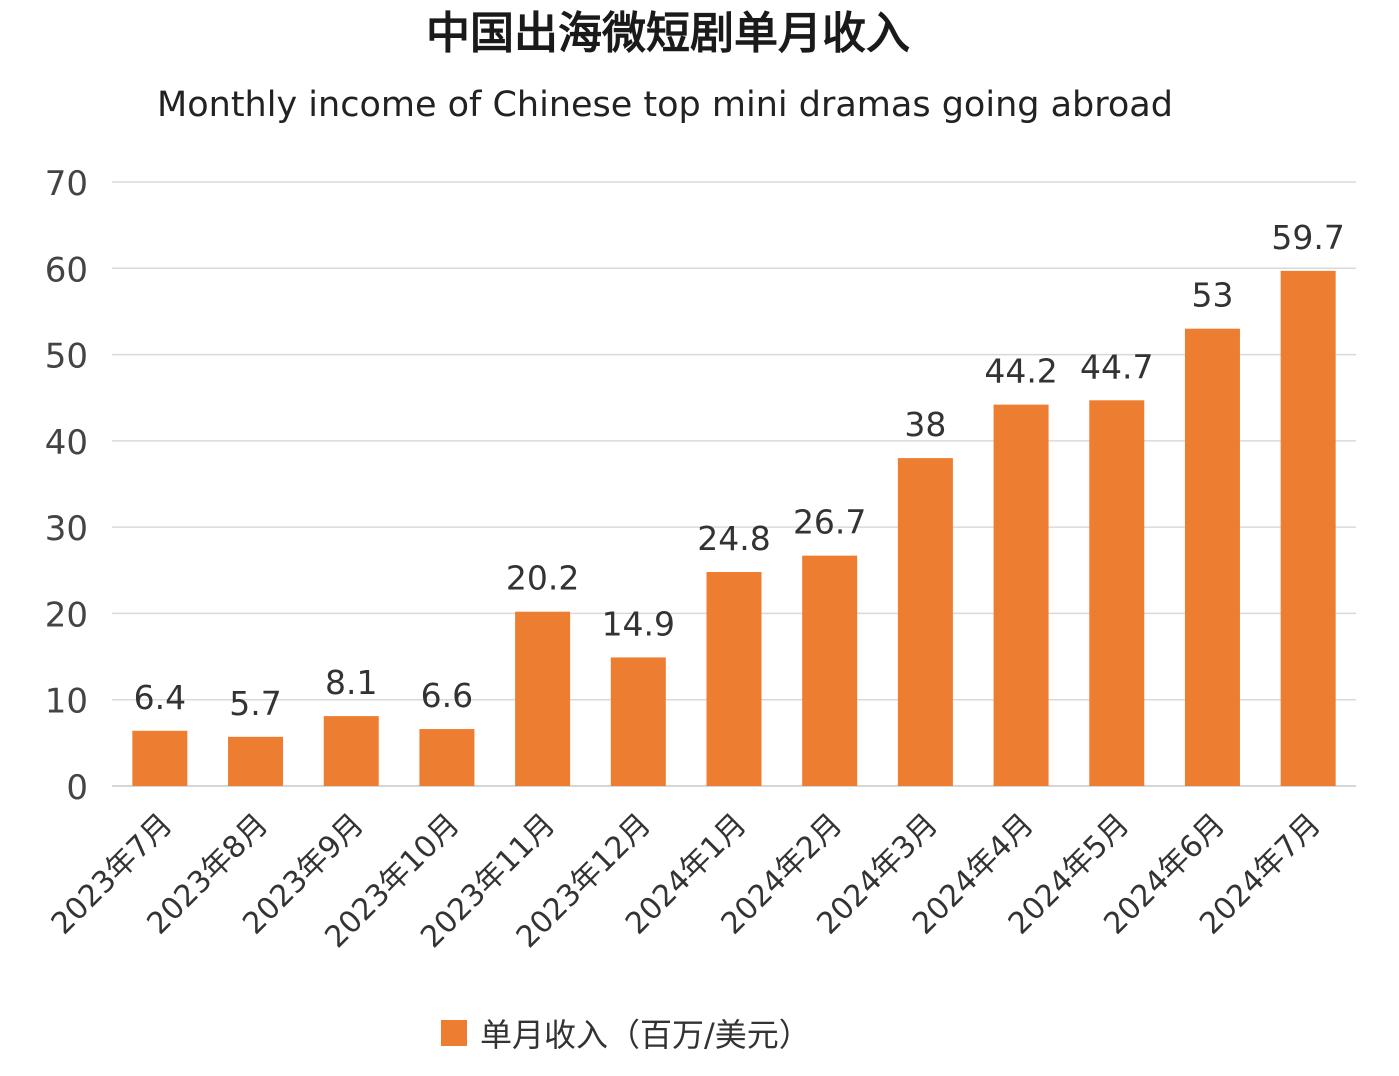  What do you see at coordinates (1212, 295) in the screenshot?
I see `data-label: 53` at bounding box center [1212, 295].